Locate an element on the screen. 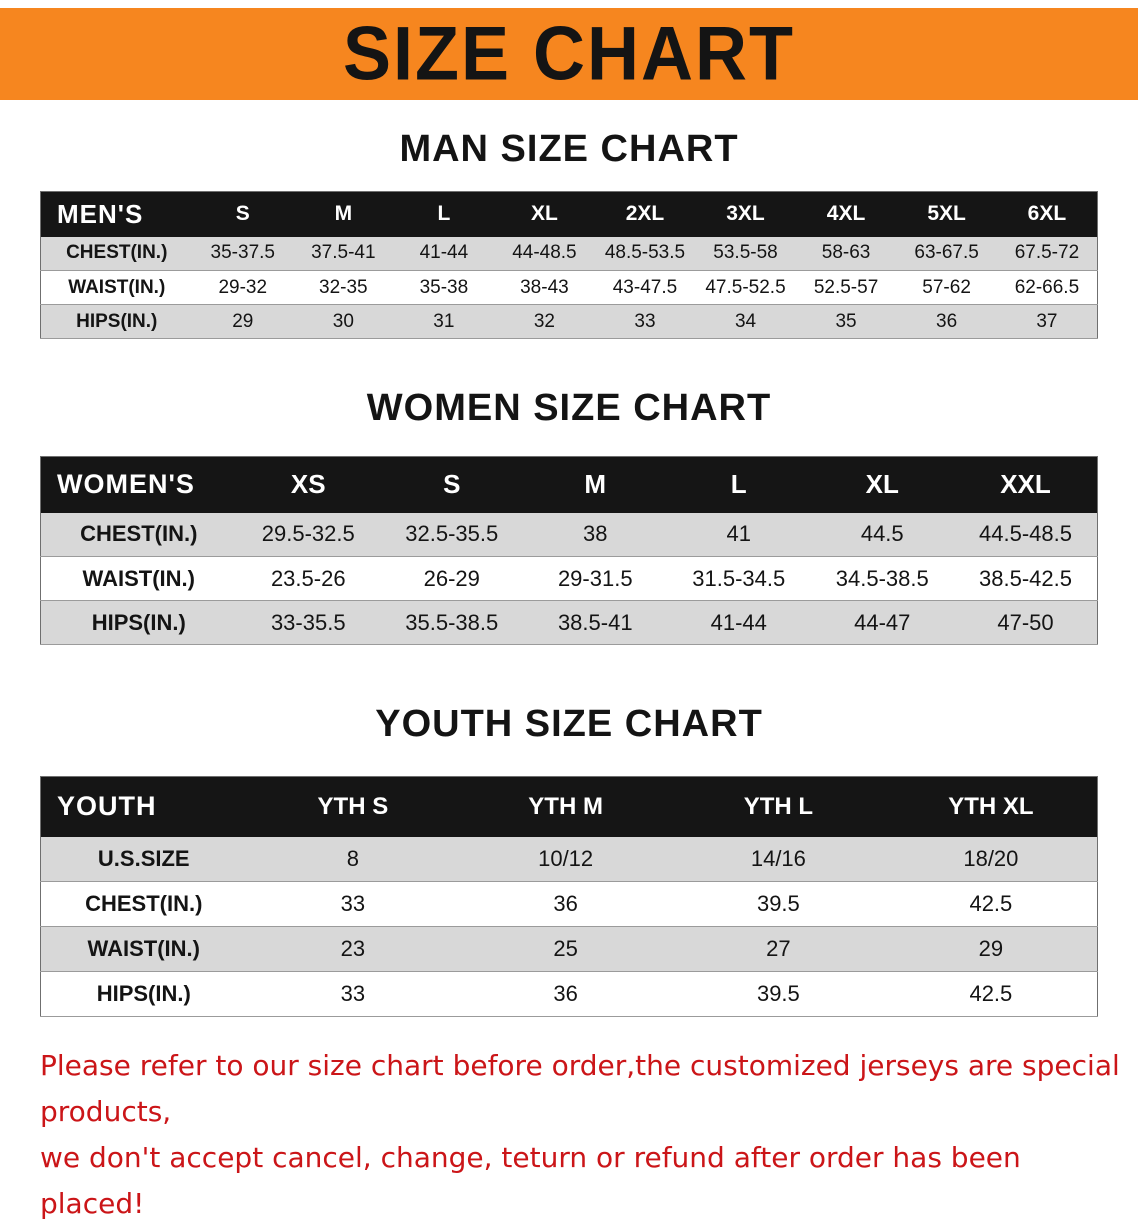 The height and width of the screenshot is (1227, 1138). banner-title: SIZE CHART is located at coordinates (569, 54).